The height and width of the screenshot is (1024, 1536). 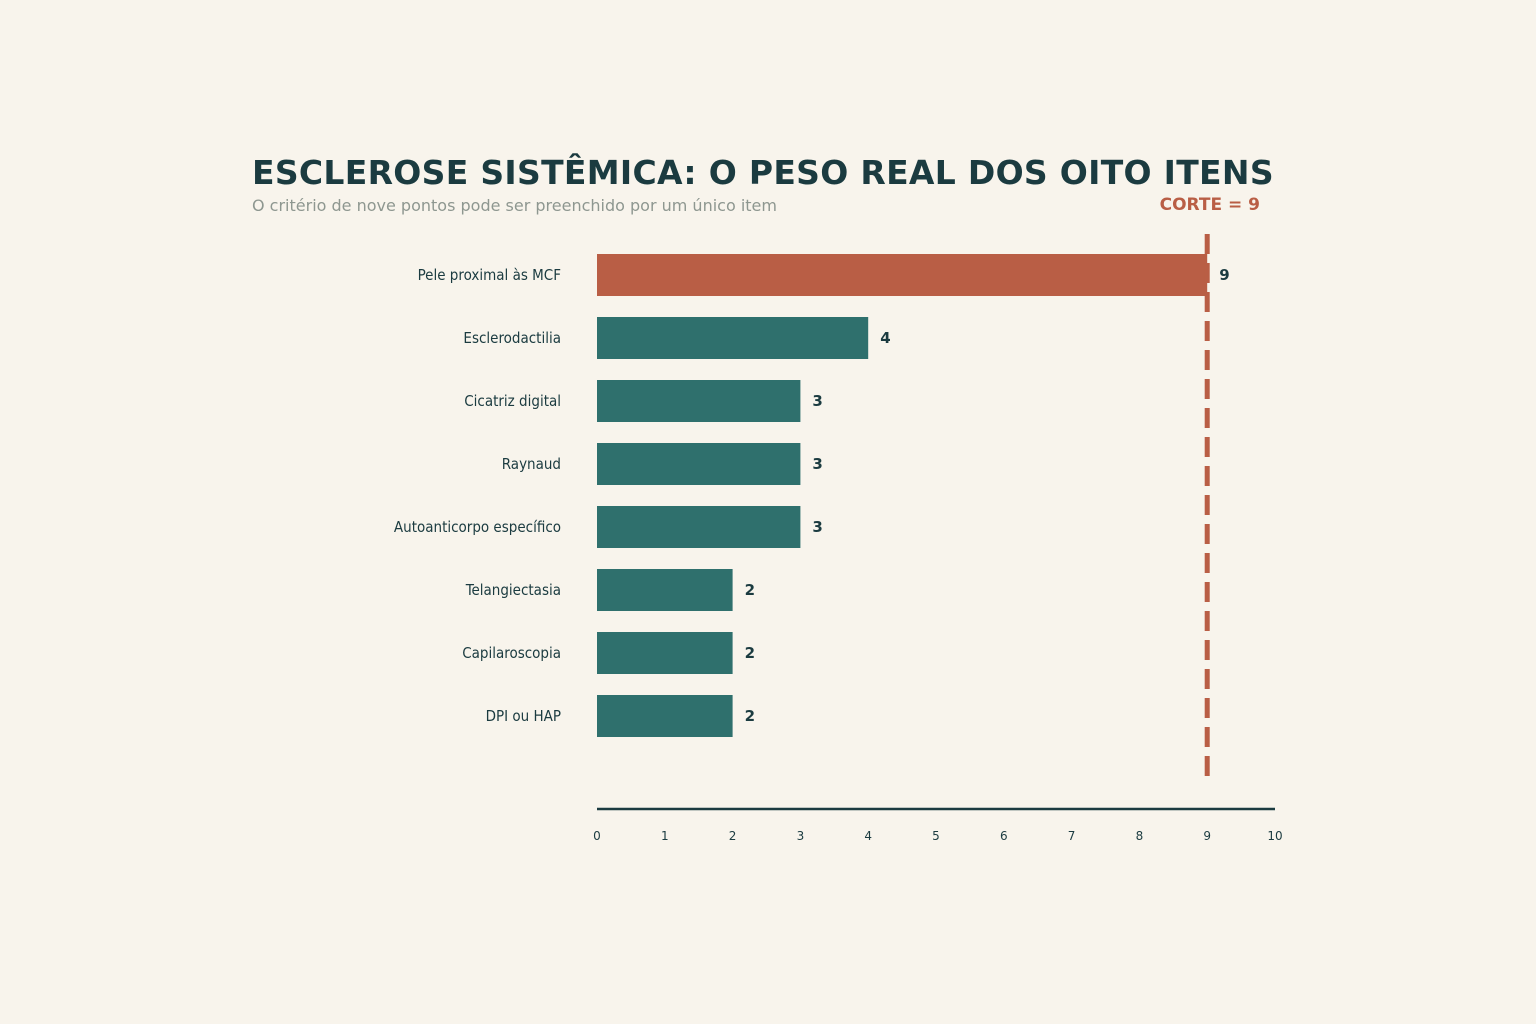 I want to click on x-tick-label: 9, so click(x=1207, y=836).